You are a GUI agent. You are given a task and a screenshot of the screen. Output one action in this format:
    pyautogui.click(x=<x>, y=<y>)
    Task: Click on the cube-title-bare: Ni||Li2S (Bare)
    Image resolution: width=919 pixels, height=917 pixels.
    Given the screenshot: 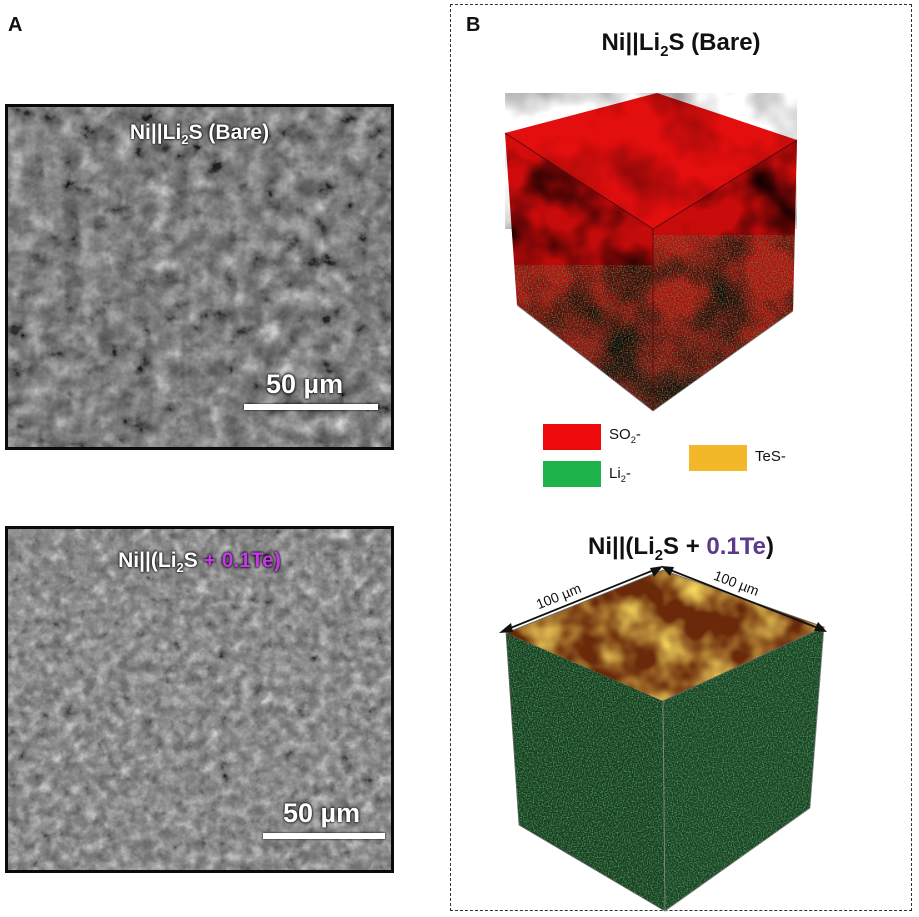 What is the action you would take?
    pyautogui.click(x=681, y=44)
    